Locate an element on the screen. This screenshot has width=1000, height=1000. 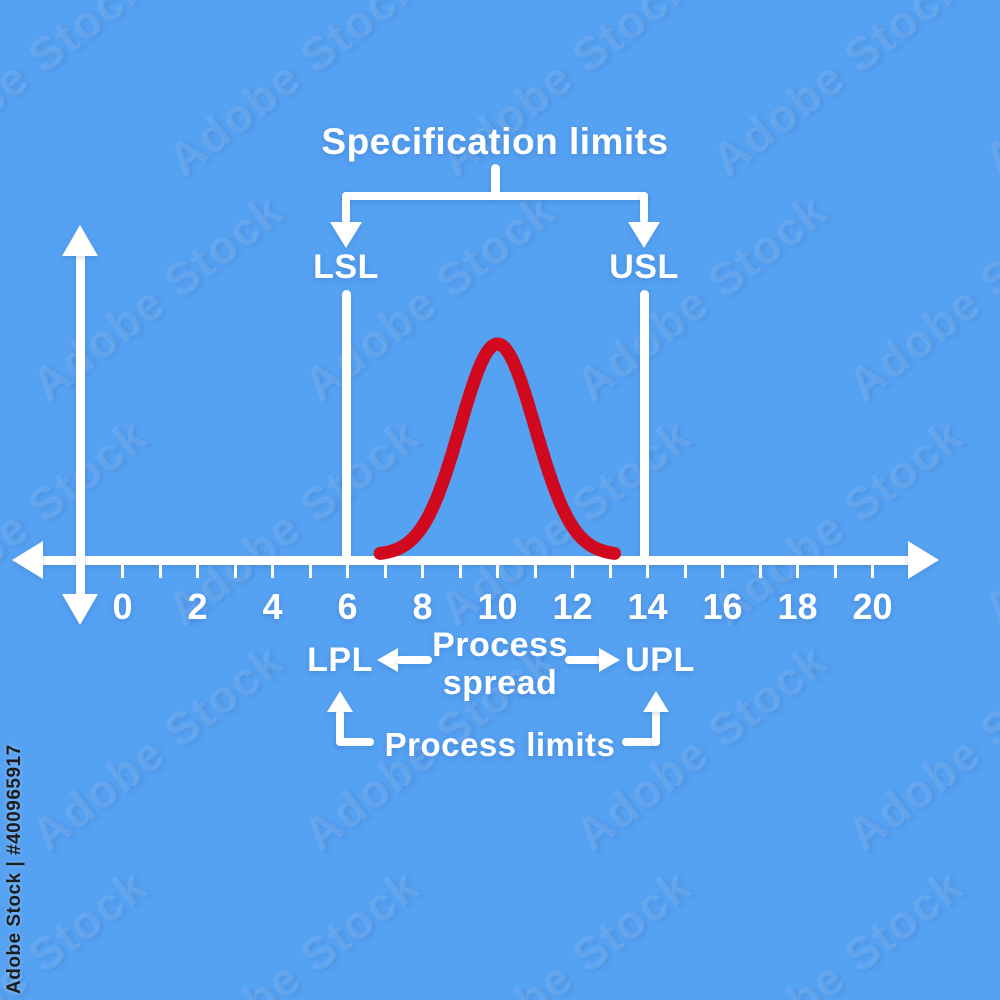
process-limits-right-arrowhead-icon is located at coordinates (656, 701).